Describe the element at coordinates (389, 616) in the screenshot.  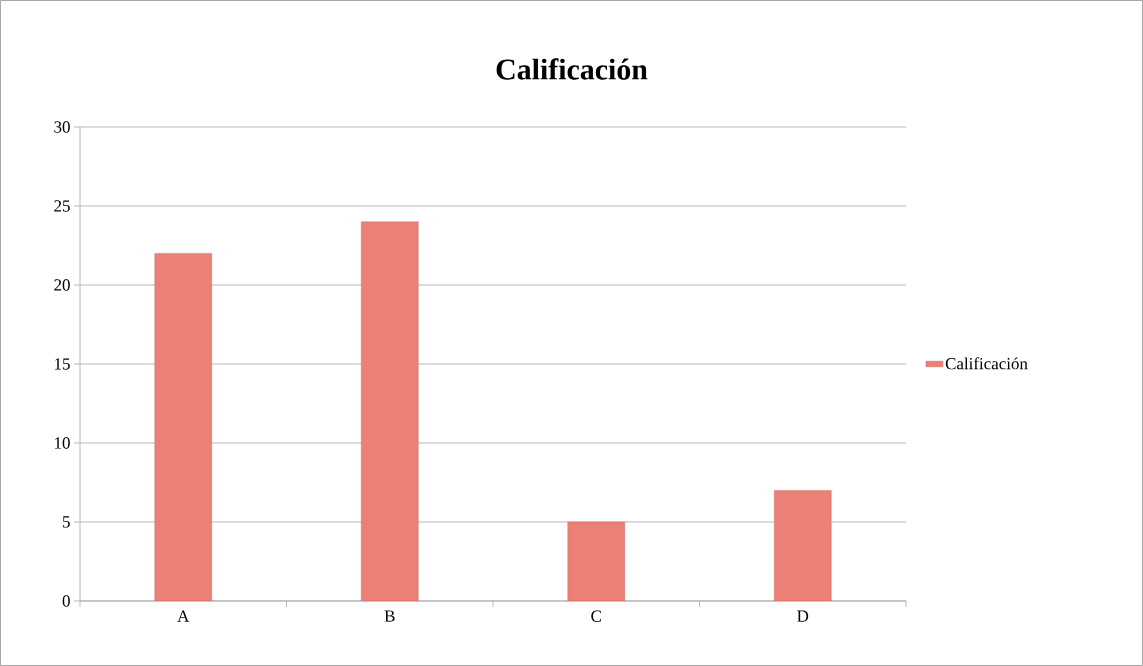
I see `x-tick-label: B` at that location.